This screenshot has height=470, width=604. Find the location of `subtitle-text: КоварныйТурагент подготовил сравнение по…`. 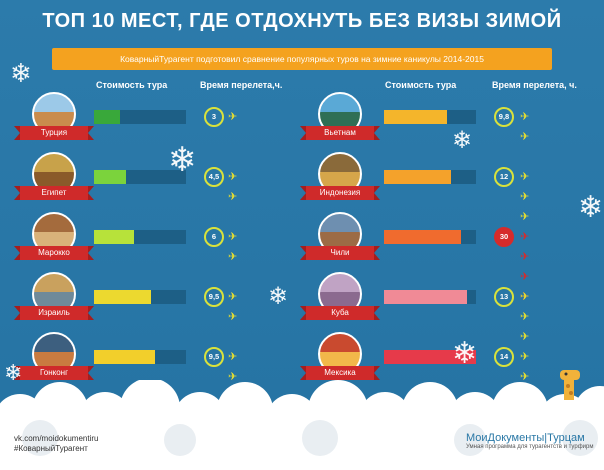

subtitle-text: КоварныйТурагент подготовил сравнение по… is located at coordinates (302, 59).